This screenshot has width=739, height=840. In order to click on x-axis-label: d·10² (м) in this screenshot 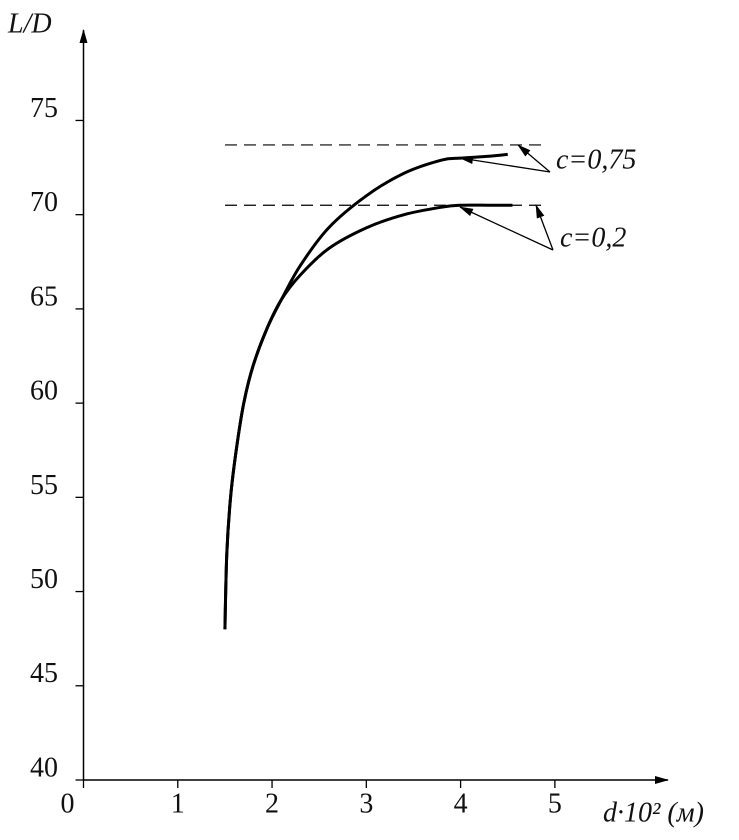, I will do `click(653, 812)`.